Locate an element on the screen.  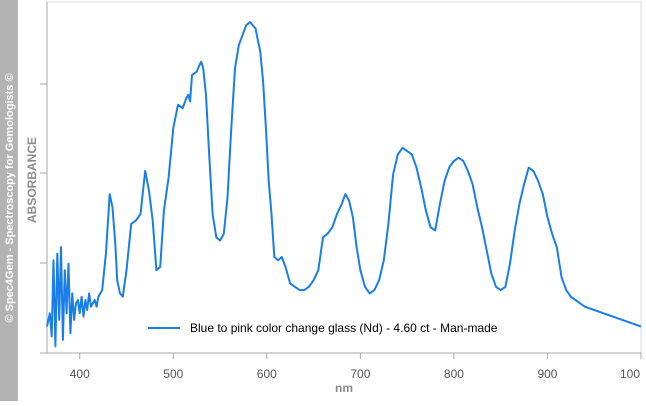
x-axis-ticks: 400 500 600 700 800 900 100 is located at coordinates (356, 367).